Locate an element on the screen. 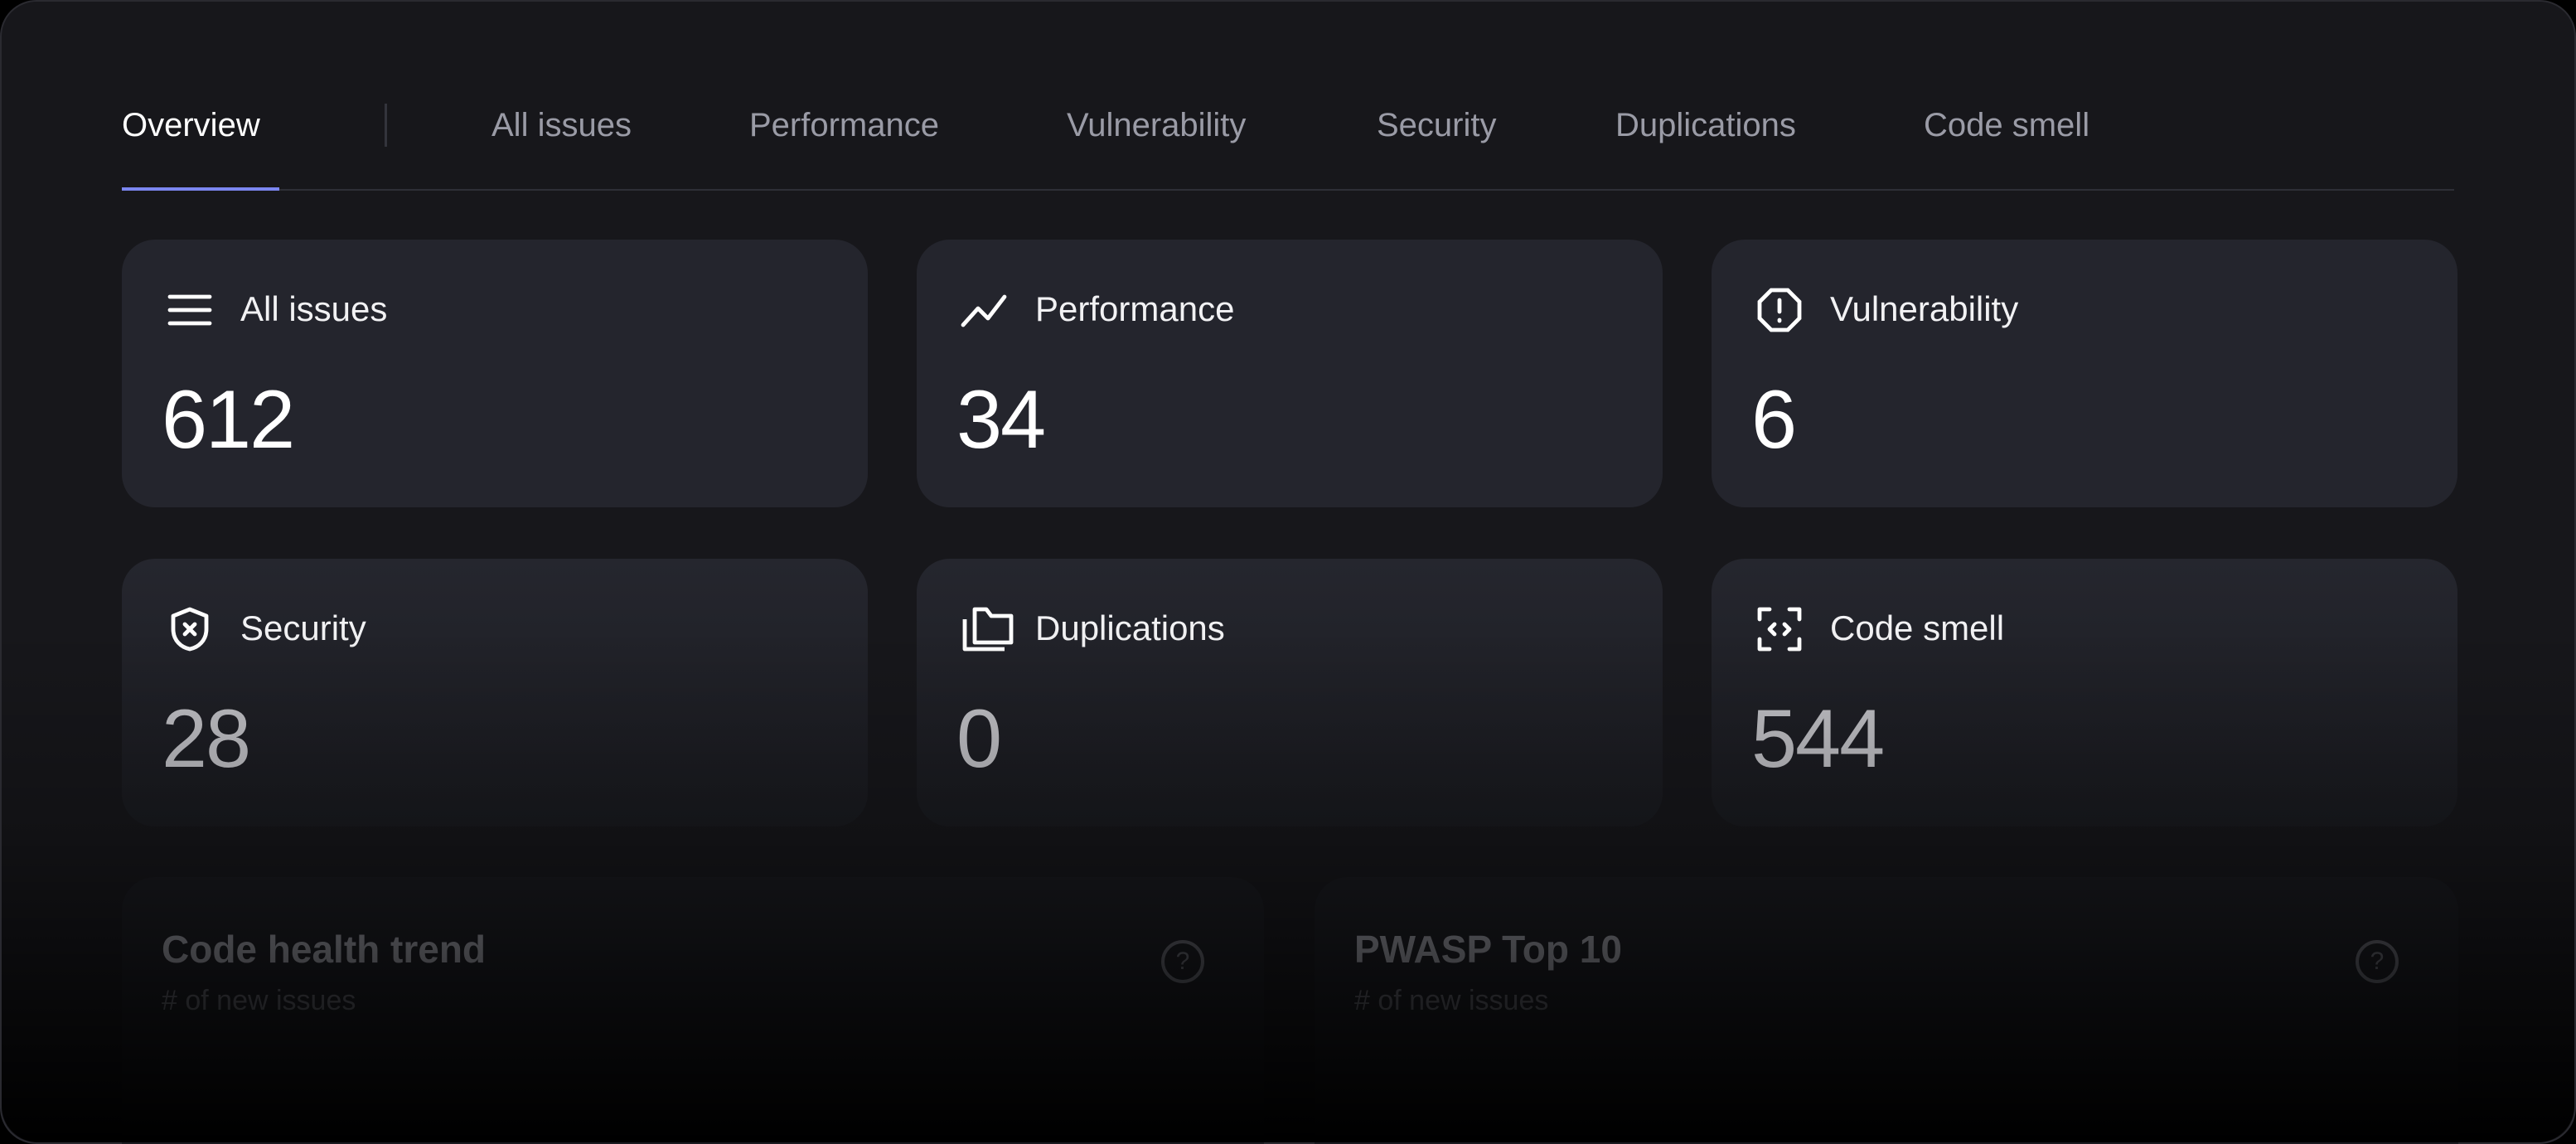 Image resolution: width=2576 pixels, height=1144 pixels. card-code-smell: Code smell 544 is located at coordinates (2084, 692).